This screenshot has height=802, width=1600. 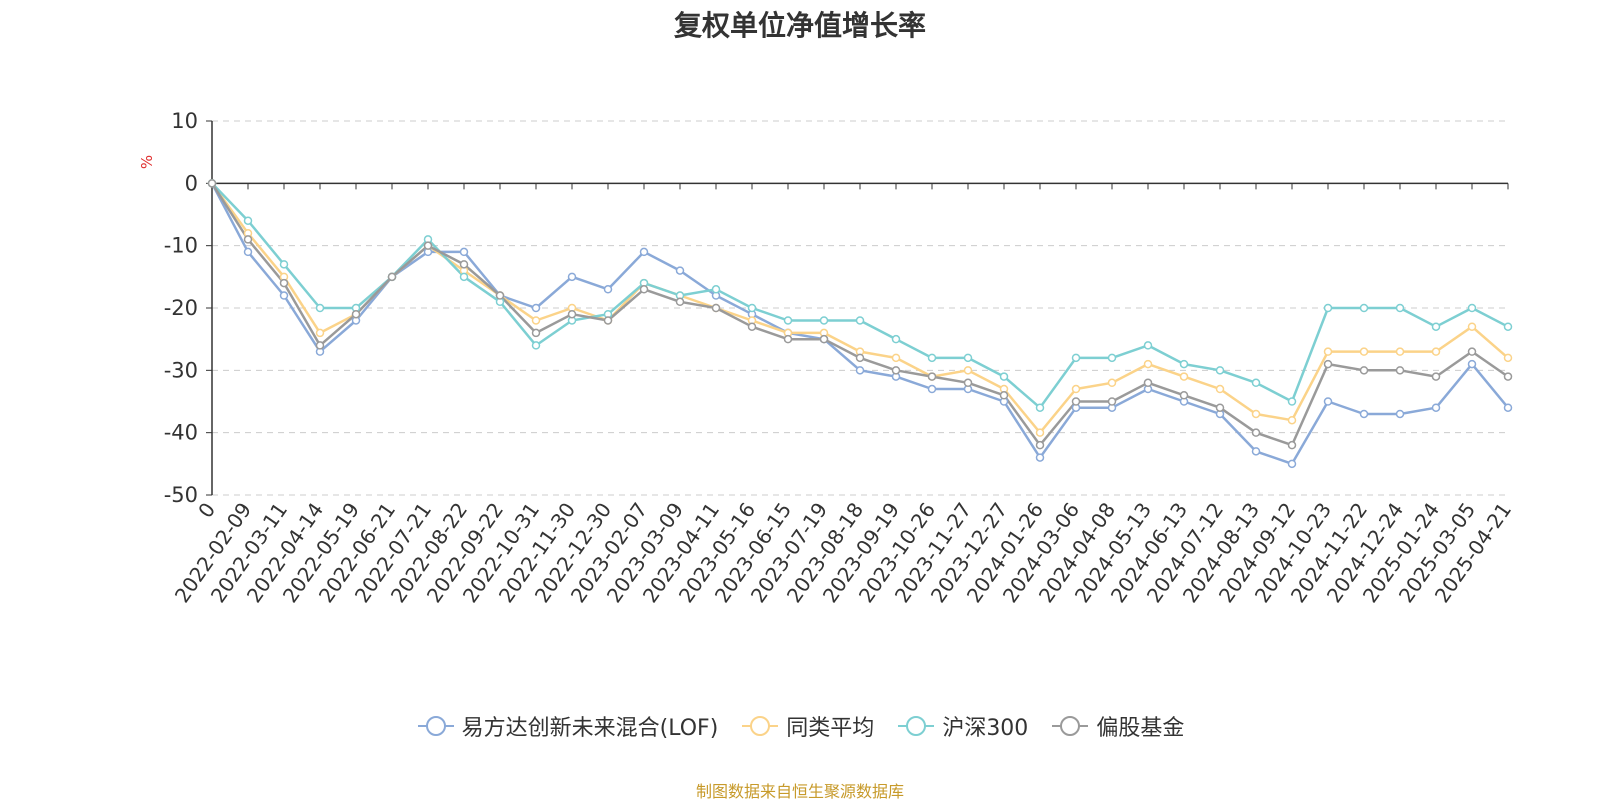 What do you see at coordinates (799, 25) in the screenshot?
I see `chart-title: 复权单位净值增长率` at bounding box center [799, 25].